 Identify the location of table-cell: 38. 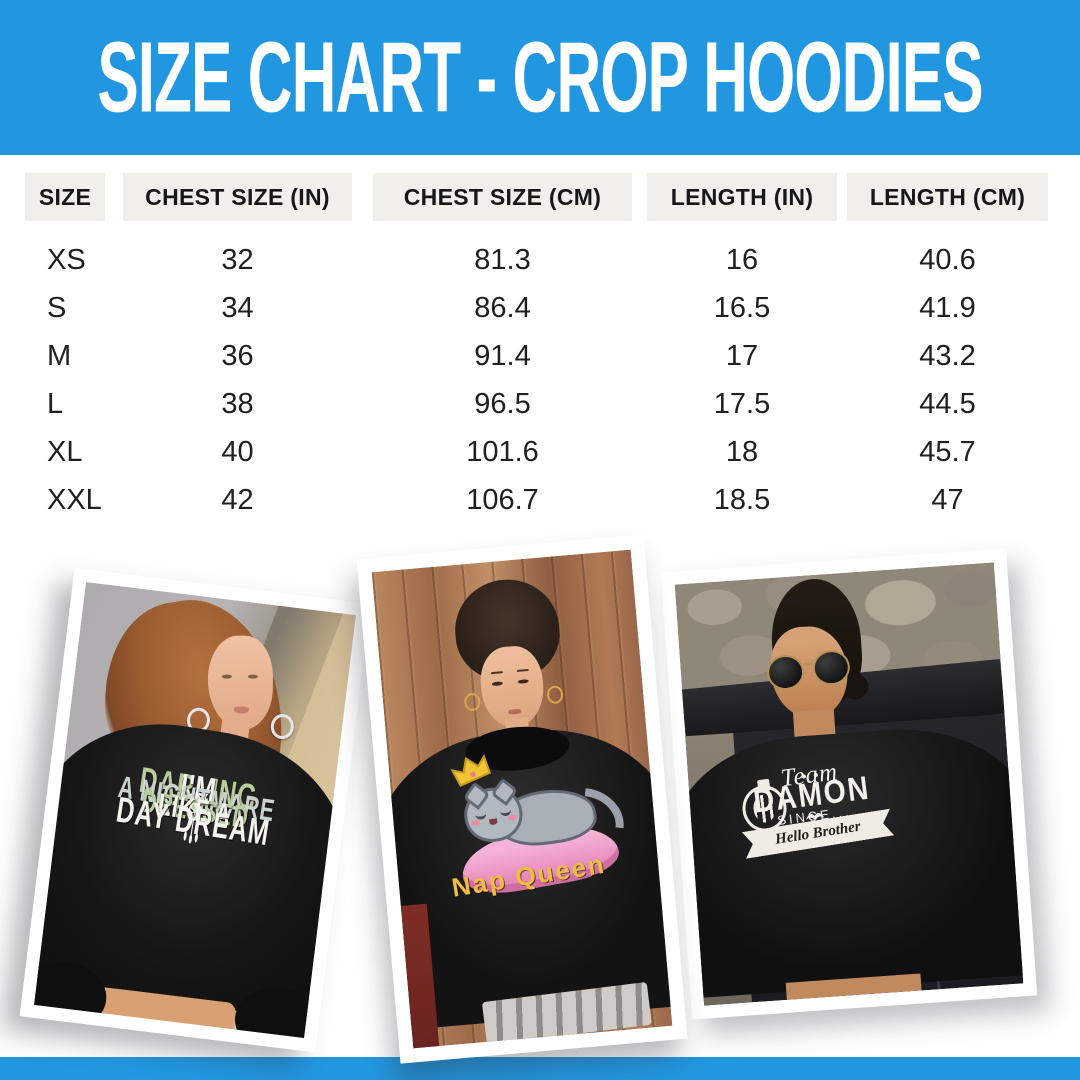
(237, 404).